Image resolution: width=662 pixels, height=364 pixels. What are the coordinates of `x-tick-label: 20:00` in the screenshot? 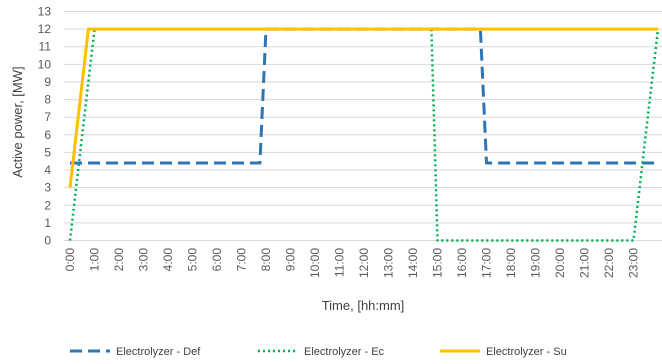 It's located at (560, 263).